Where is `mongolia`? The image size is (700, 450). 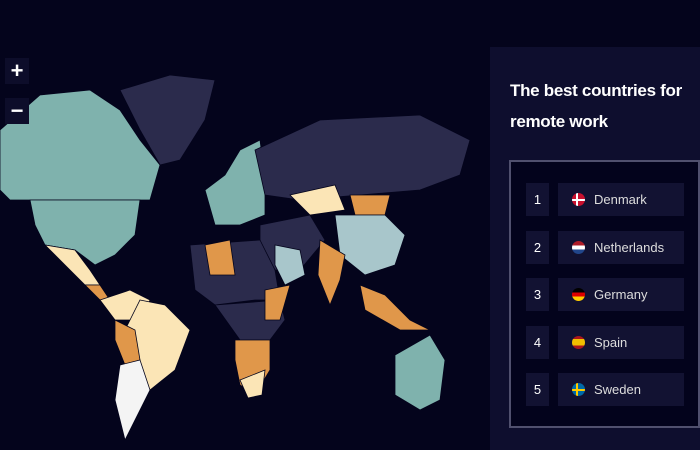 mongolia is located at coordinates (370, 205).